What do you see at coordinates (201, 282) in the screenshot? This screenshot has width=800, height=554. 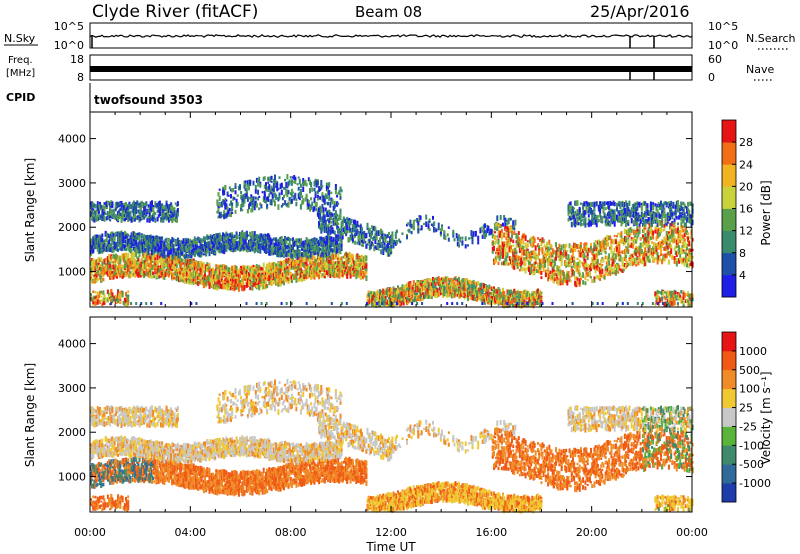 I see `power-cell-2067` at bounding box center [201, 282].